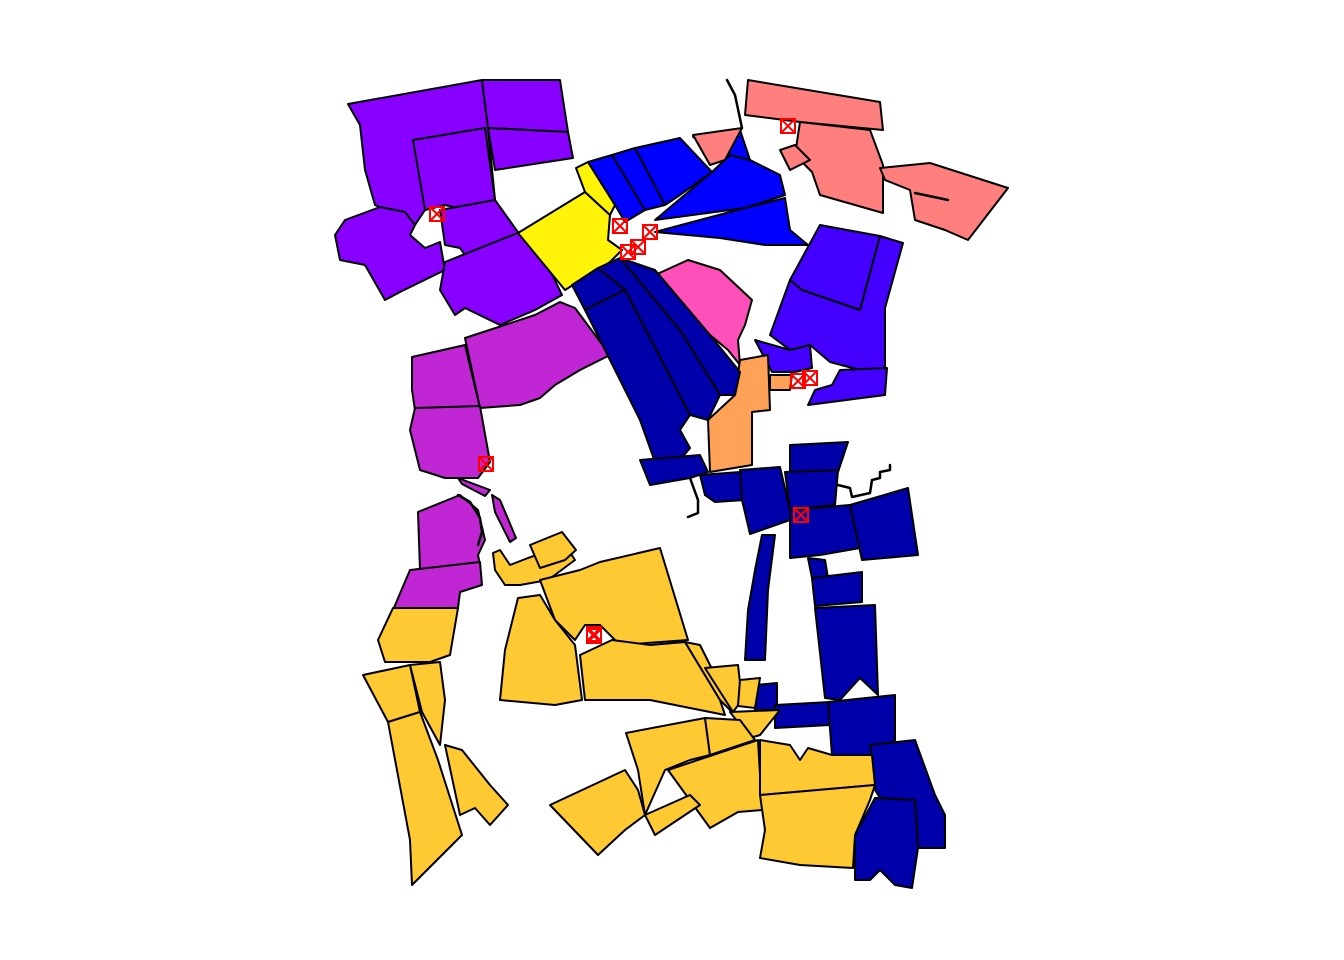 Image resolution: width=1344 pixels, height=960 pixels. I want to click on indigo-parcels, so click(829, 315).